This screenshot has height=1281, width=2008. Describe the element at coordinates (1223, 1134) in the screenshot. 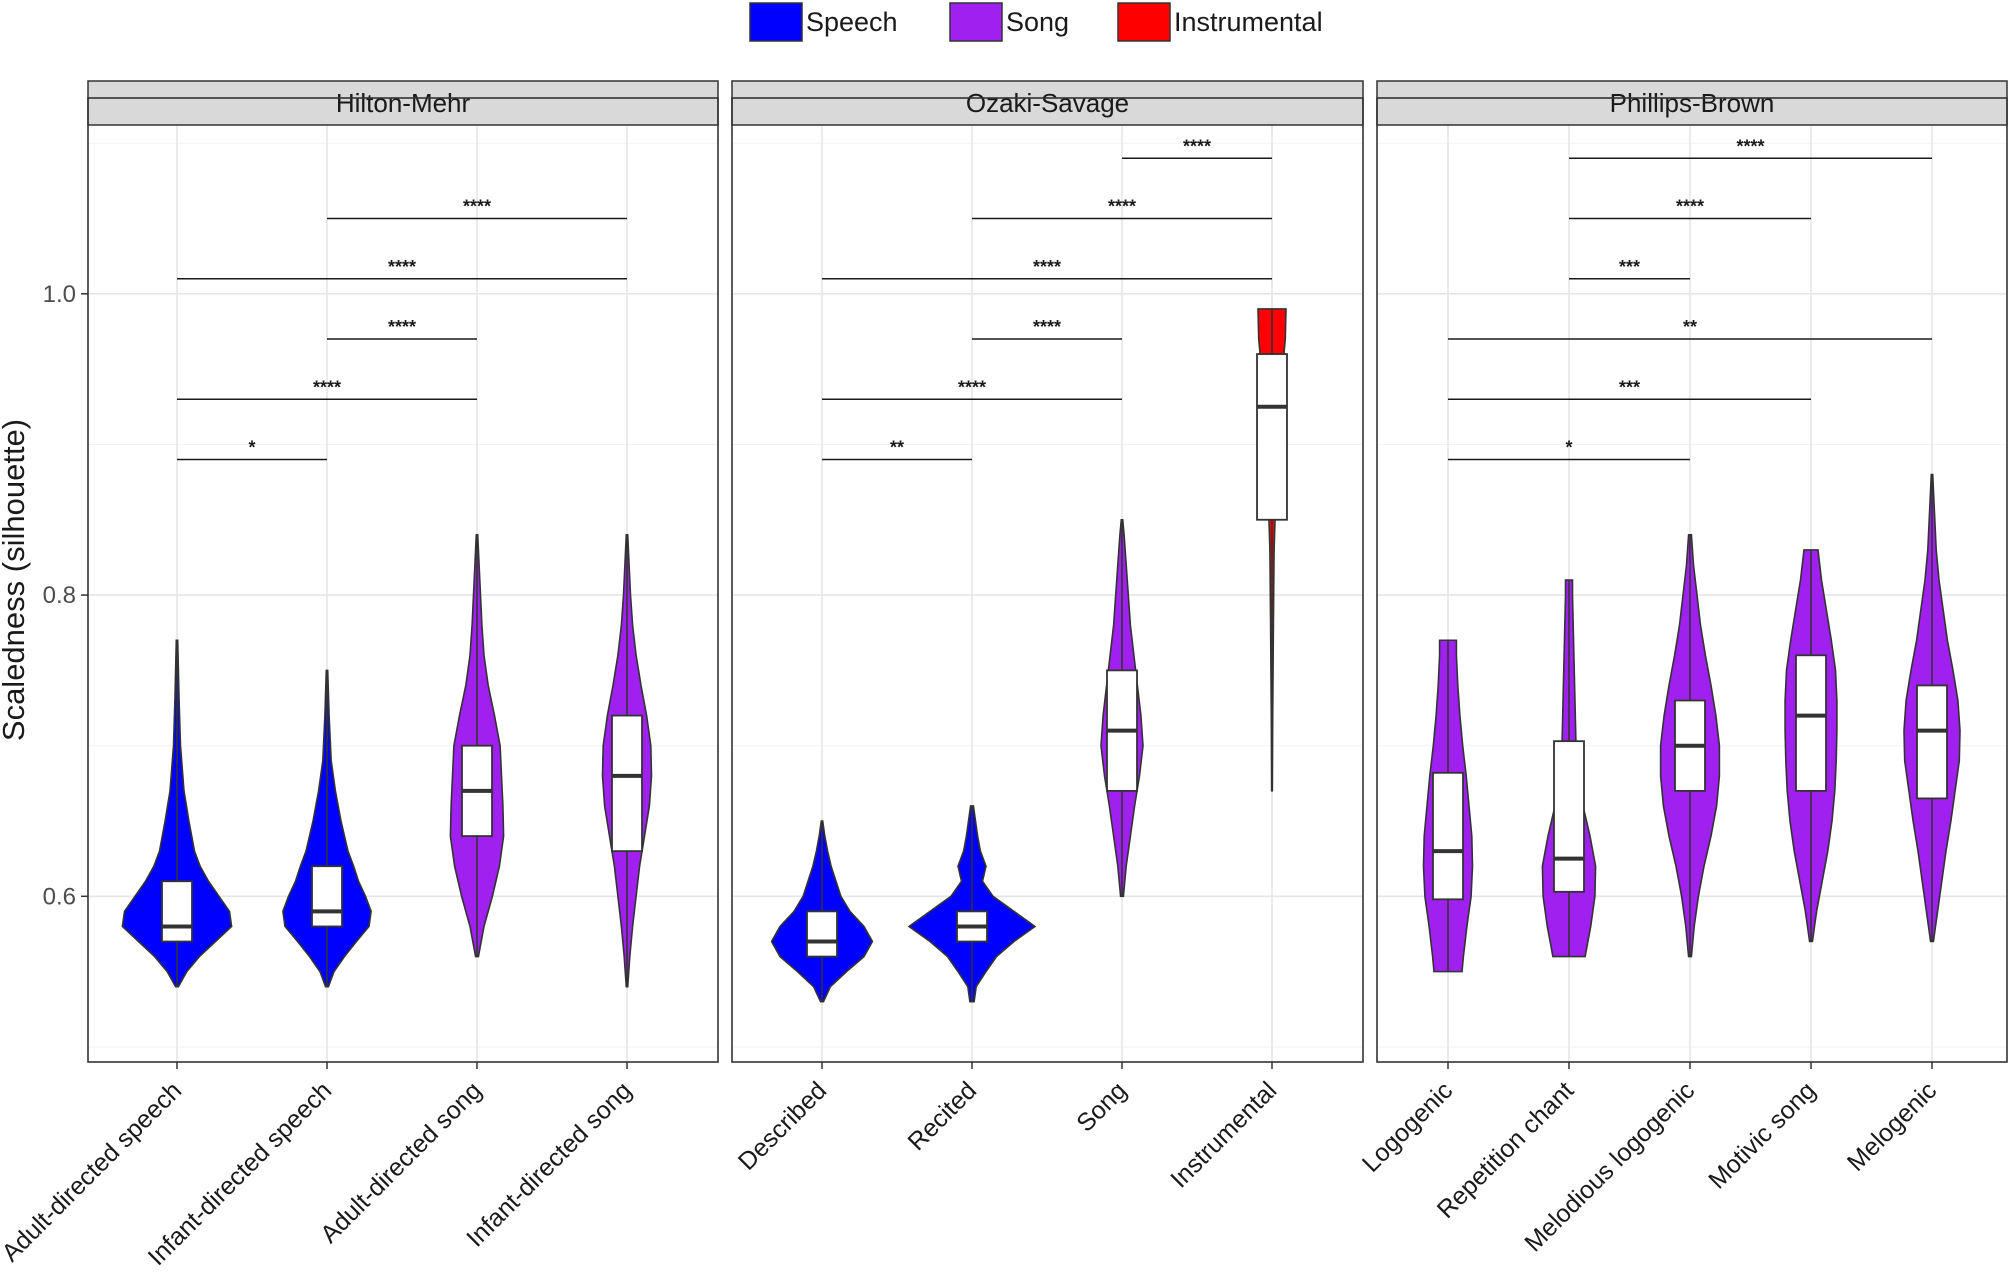

I see `x-tick-label: Instrumental` at that location.